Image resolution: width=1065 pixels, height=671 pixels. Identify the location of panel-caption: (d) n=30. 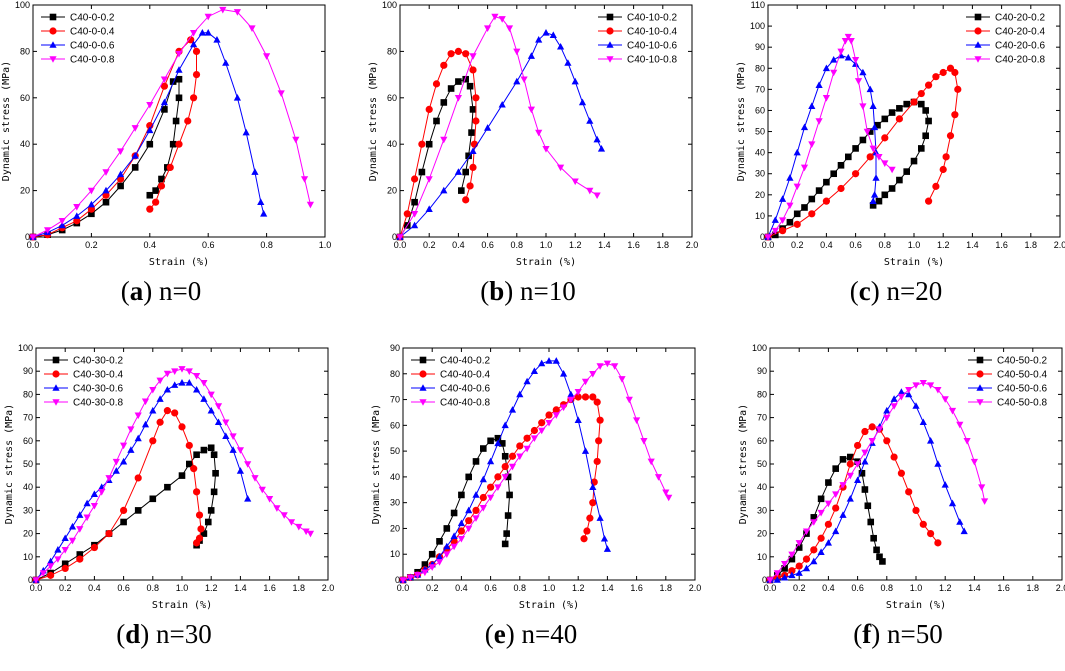
(164, 634).